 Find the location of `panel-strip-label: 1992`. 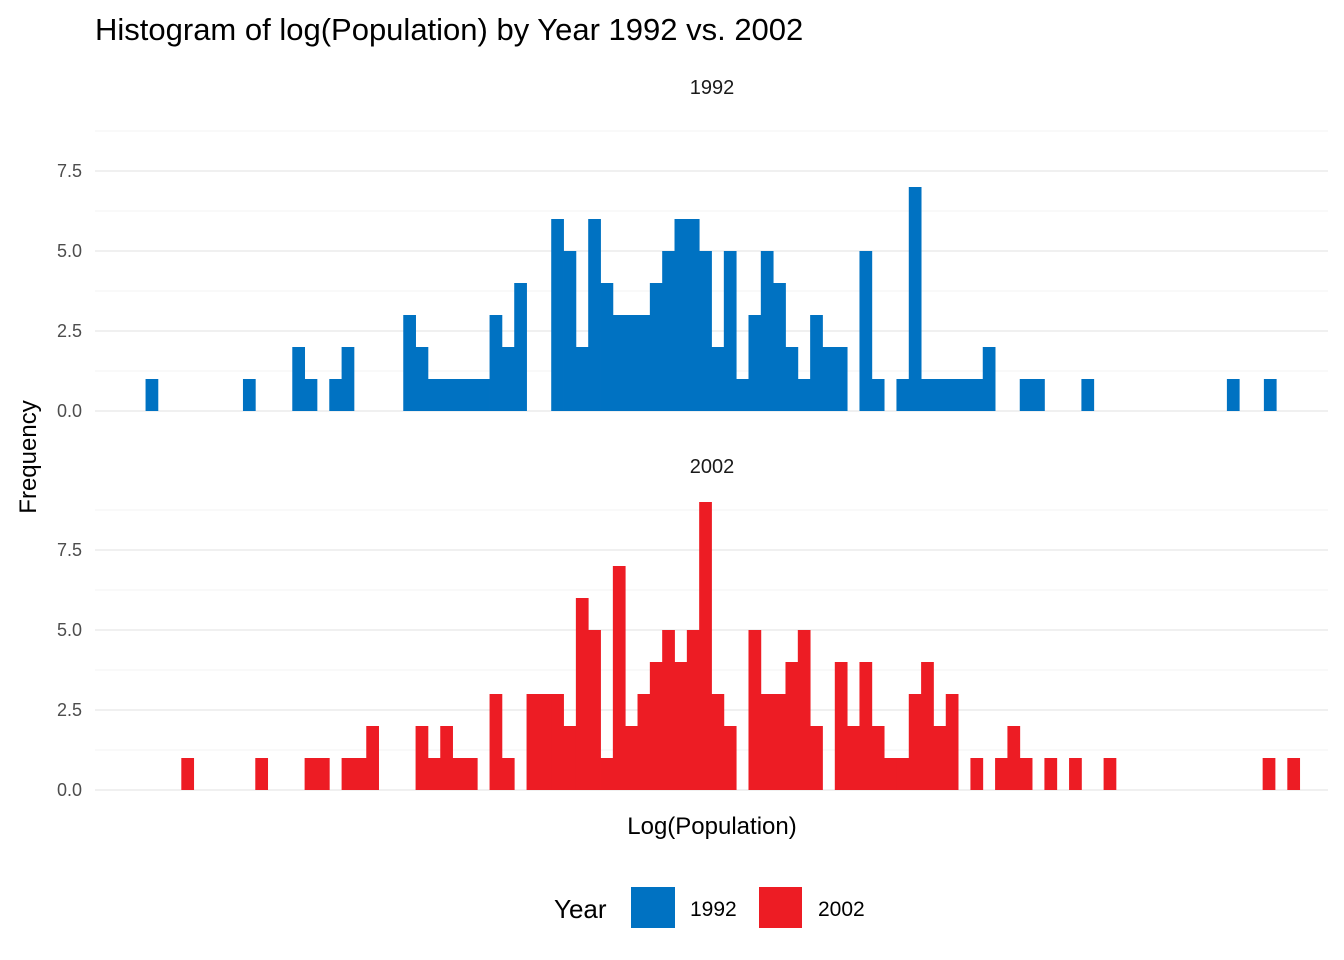

panel-strip-label: 1992 is located at coordinates (712, 88).